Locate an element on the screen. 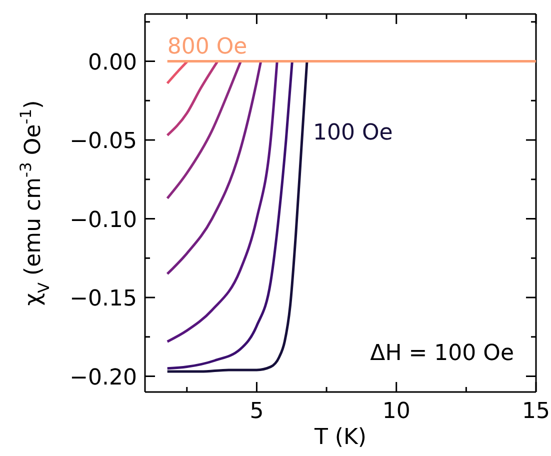 The height and width of the screenshot is (456, 551). series-label: 800 Oe is located at coordinates (207, 47).